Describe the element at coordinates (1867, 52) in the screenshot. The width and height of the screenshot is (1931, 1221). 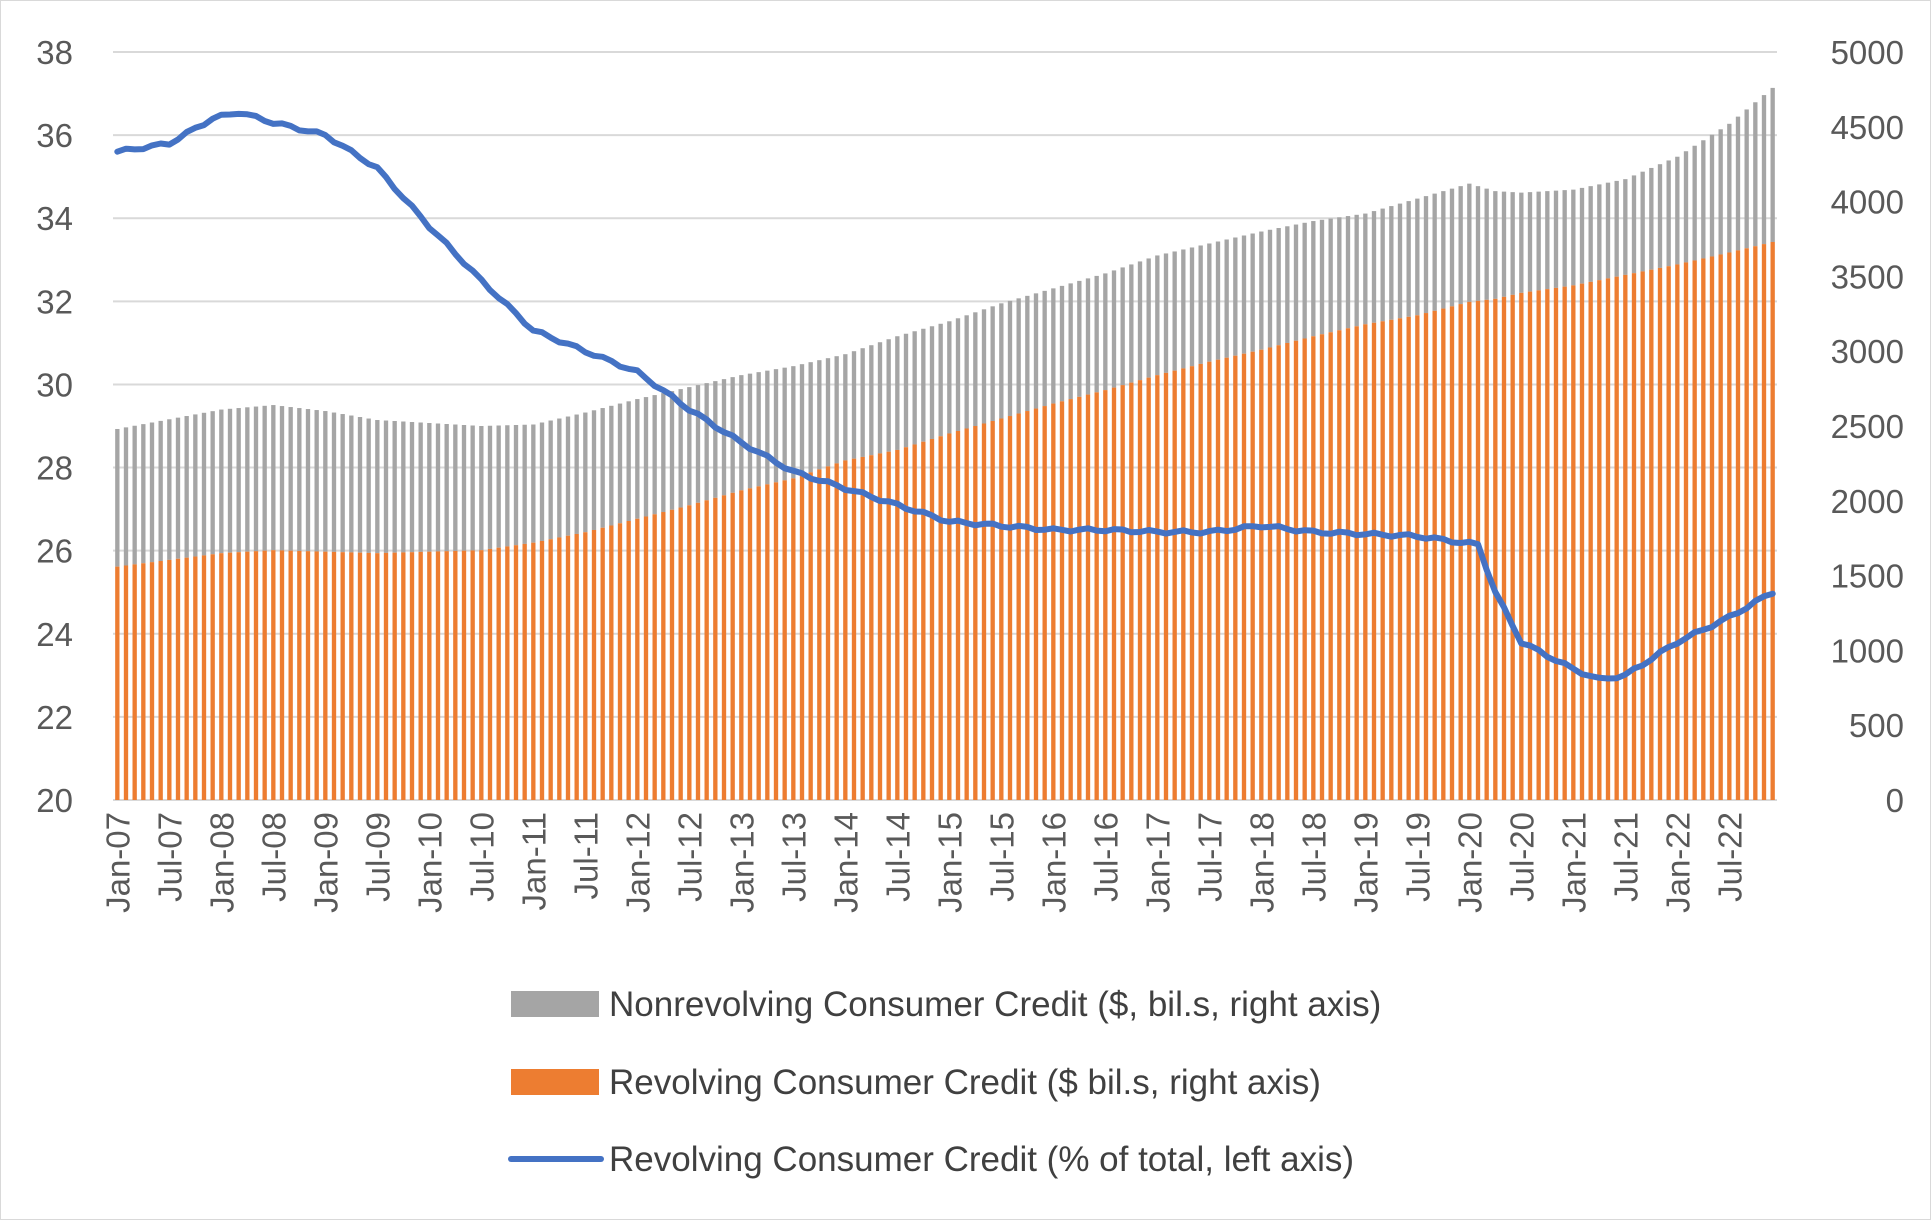
I see `y-right-tick-label: 5000` at that location.